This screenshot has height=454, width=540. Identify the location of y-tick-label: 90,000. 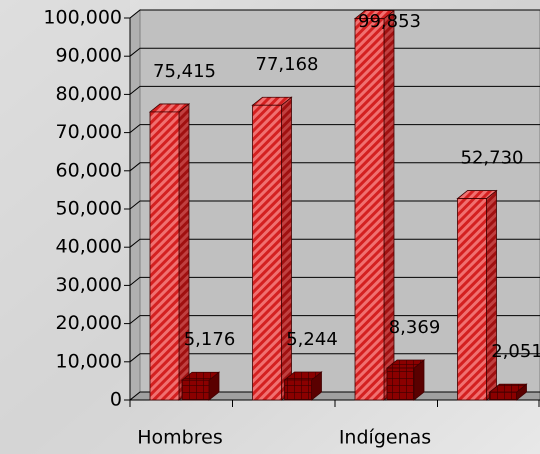
(89, 56).